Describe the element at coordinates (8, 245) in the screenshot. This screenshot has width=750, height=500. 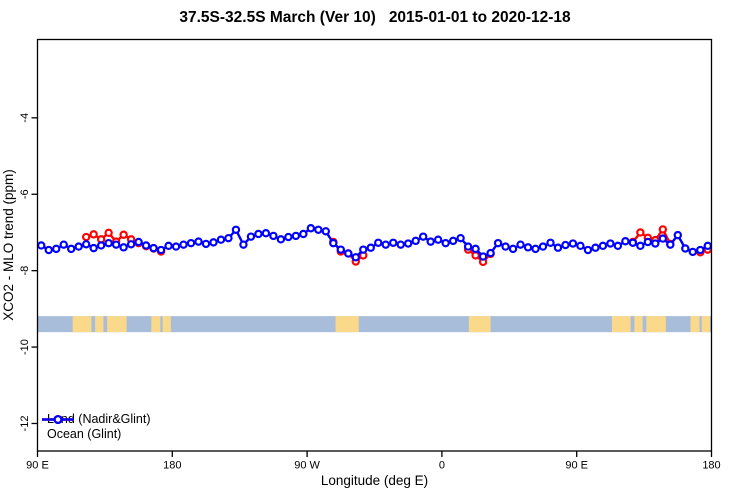
I see `y-axis-title: XCO2 - MLO trend (ppm)` at that location.